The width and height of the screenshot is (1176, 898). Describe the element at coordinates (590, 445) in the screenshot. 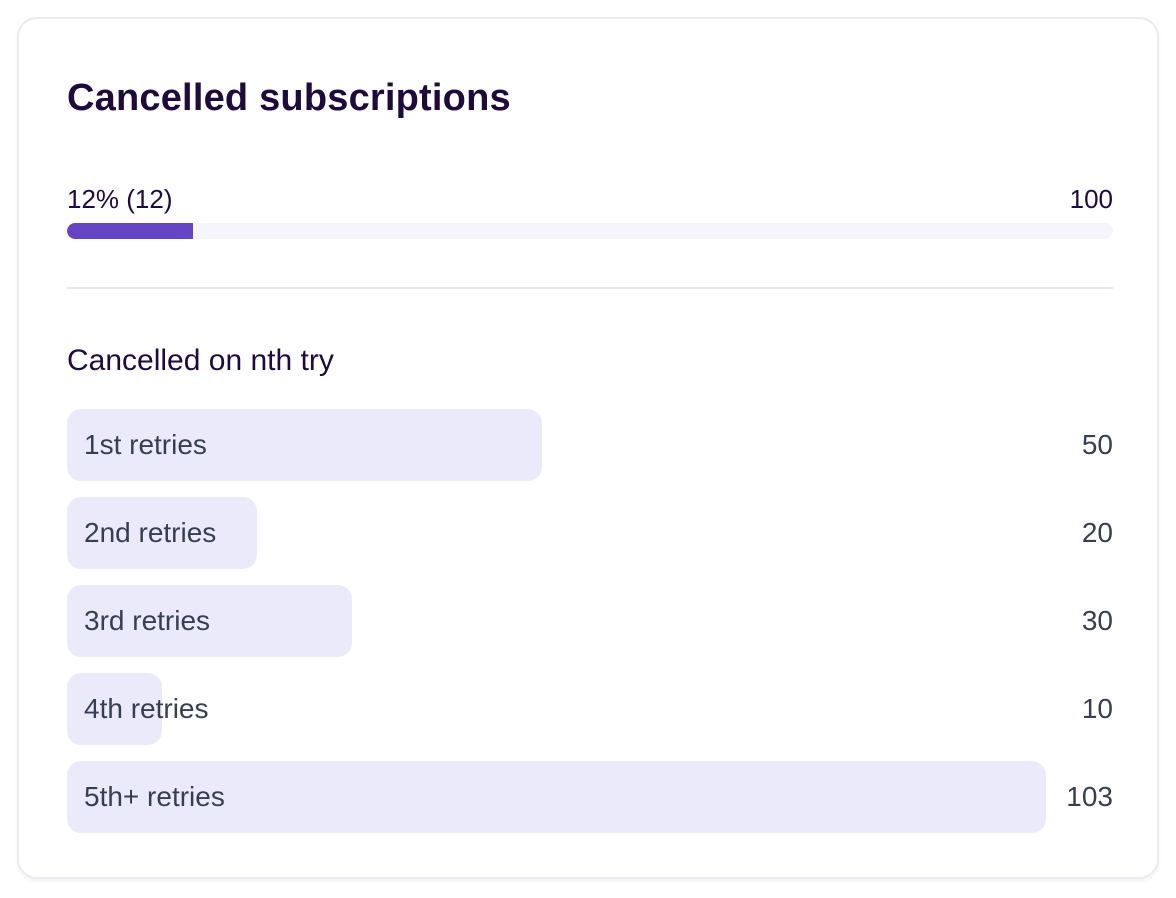

I see `retry-row-1st: 1st retries 50` at that location.